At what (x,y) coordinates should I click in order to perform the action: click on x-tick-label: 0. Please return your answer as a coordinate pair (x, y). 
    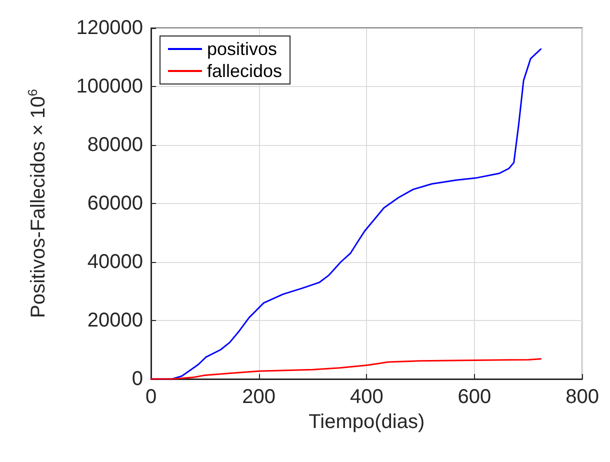
    Looking at the image, I should click on (151, 397).